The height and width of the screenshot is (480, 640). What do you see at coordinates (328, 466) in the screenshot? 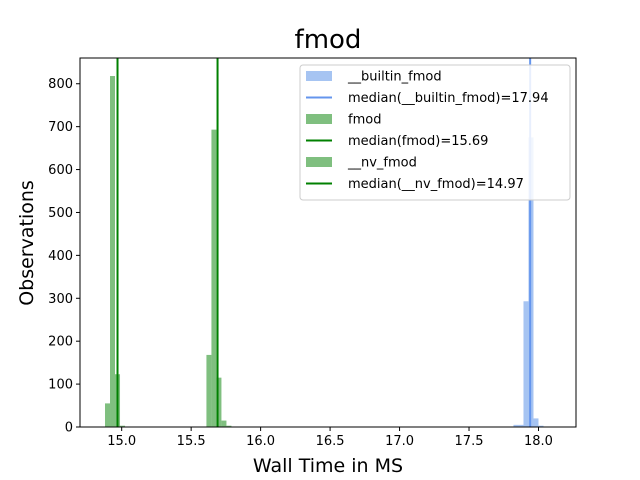
I see `x-axis-label: Wall Time in MS` at bounding box center [328, 466].